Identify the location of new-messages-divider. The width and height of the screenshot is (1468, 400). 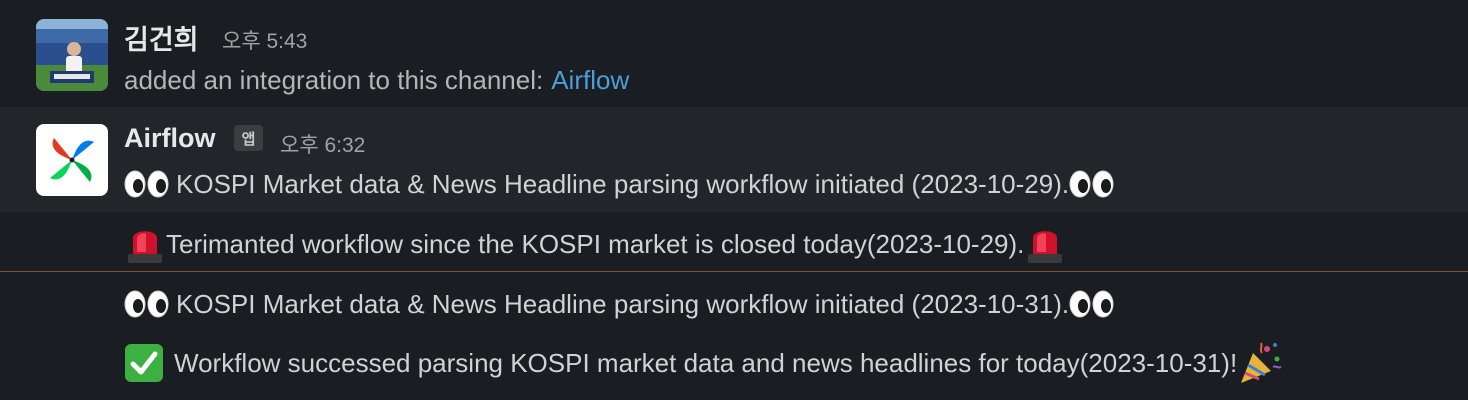
(734, 271).